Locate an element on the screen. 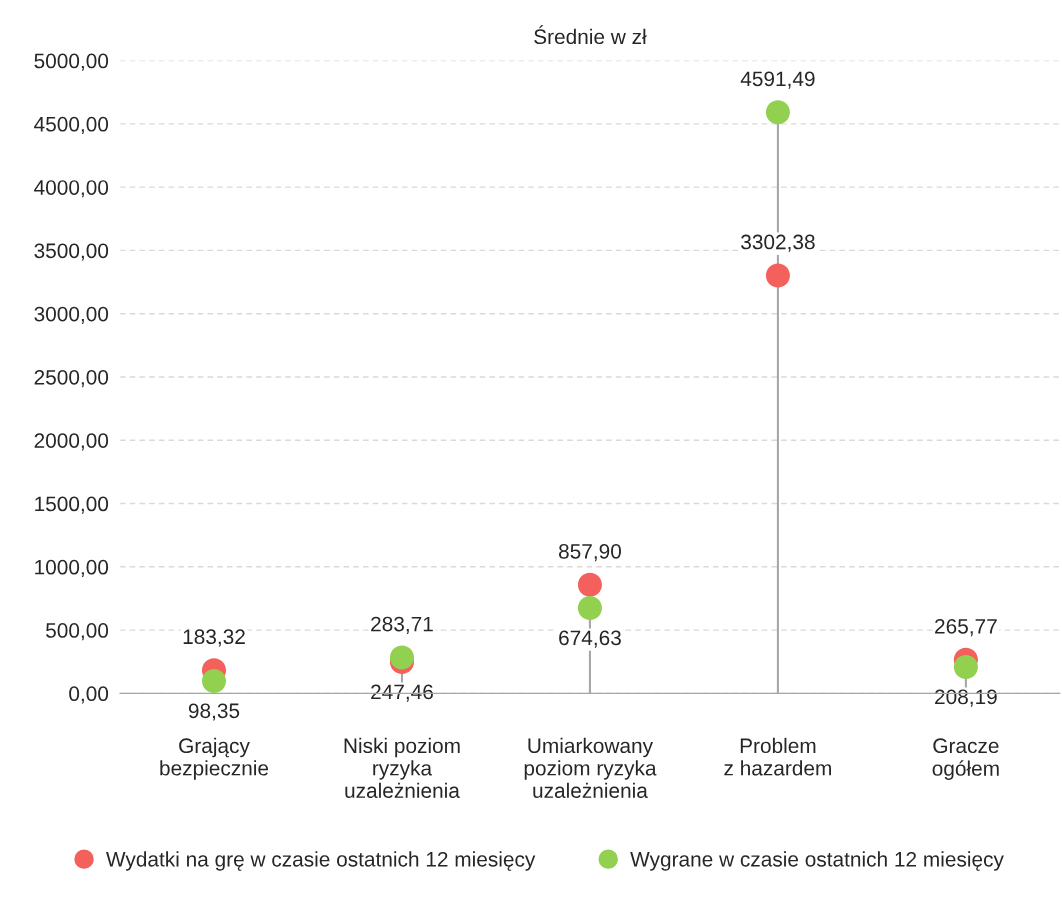 Image resolution: width=1062 pixels, height=904 pixels. y-tick-label: 1000,00 is located at coordinates (72, 568).